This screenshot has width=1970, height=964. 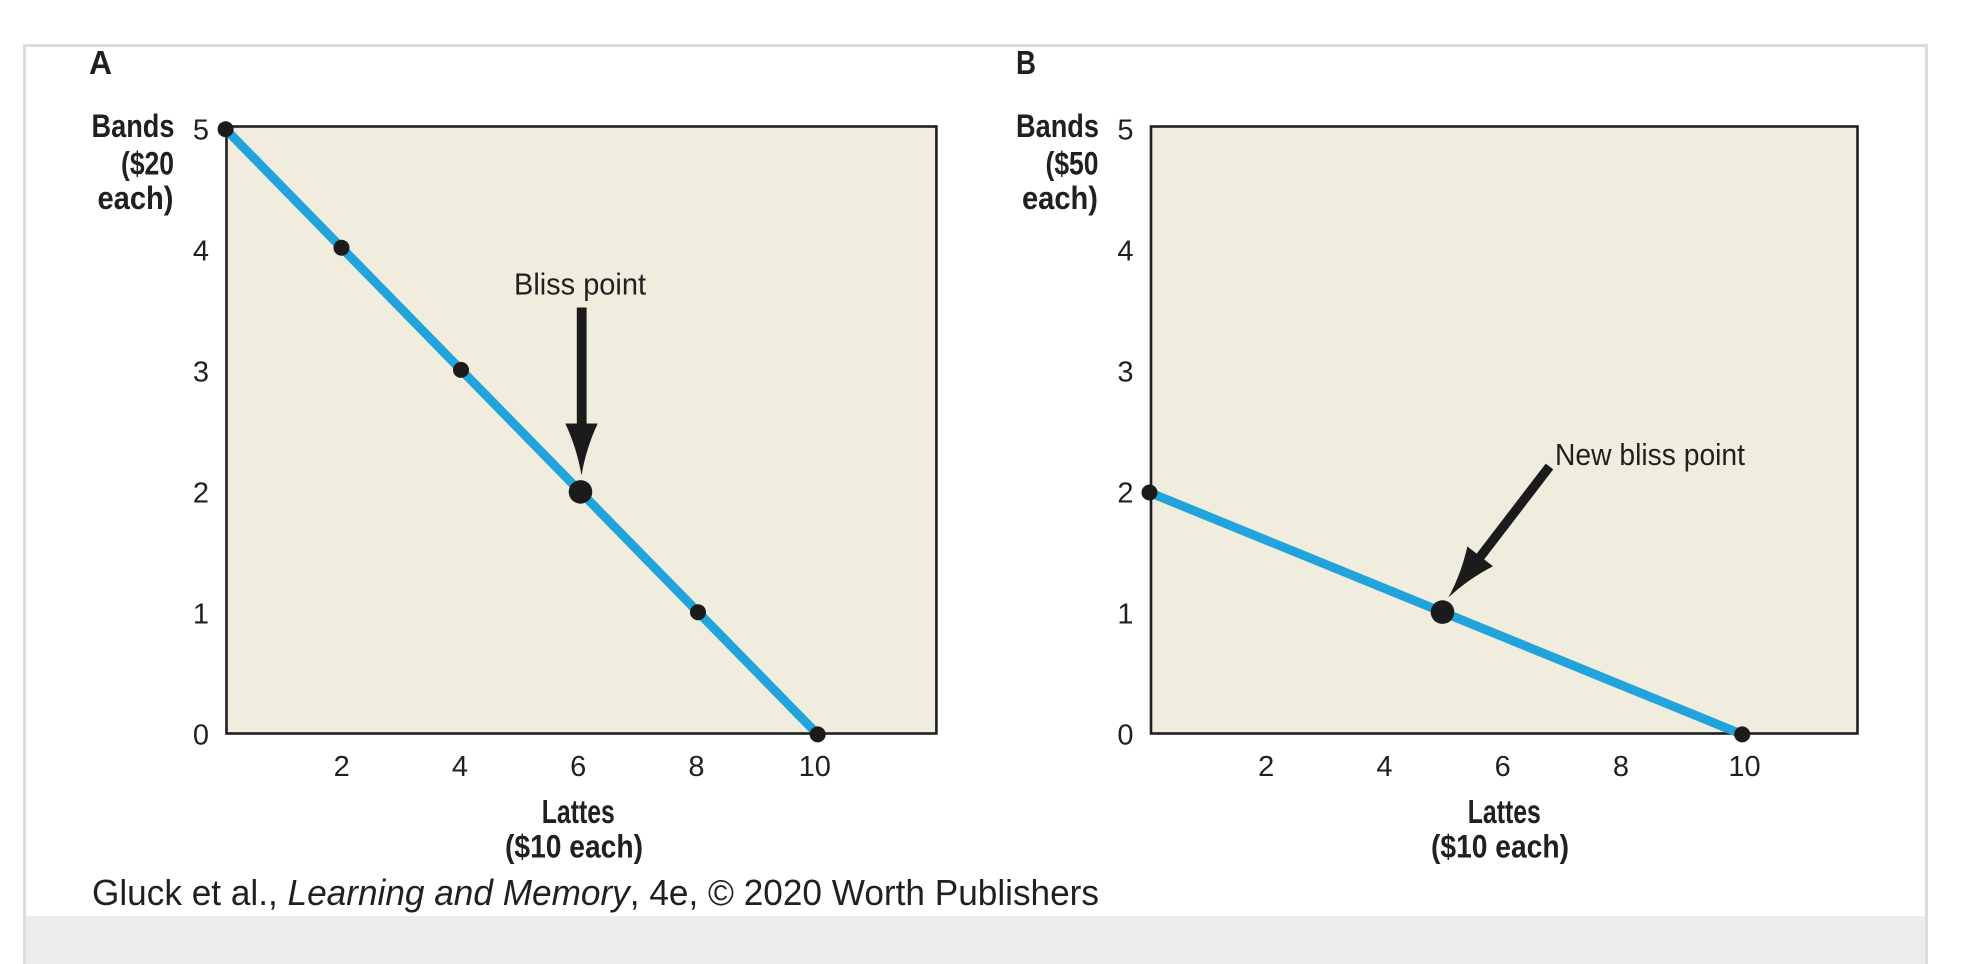 I want to click on svg-text: ($50, so click(x=1072, y=164).